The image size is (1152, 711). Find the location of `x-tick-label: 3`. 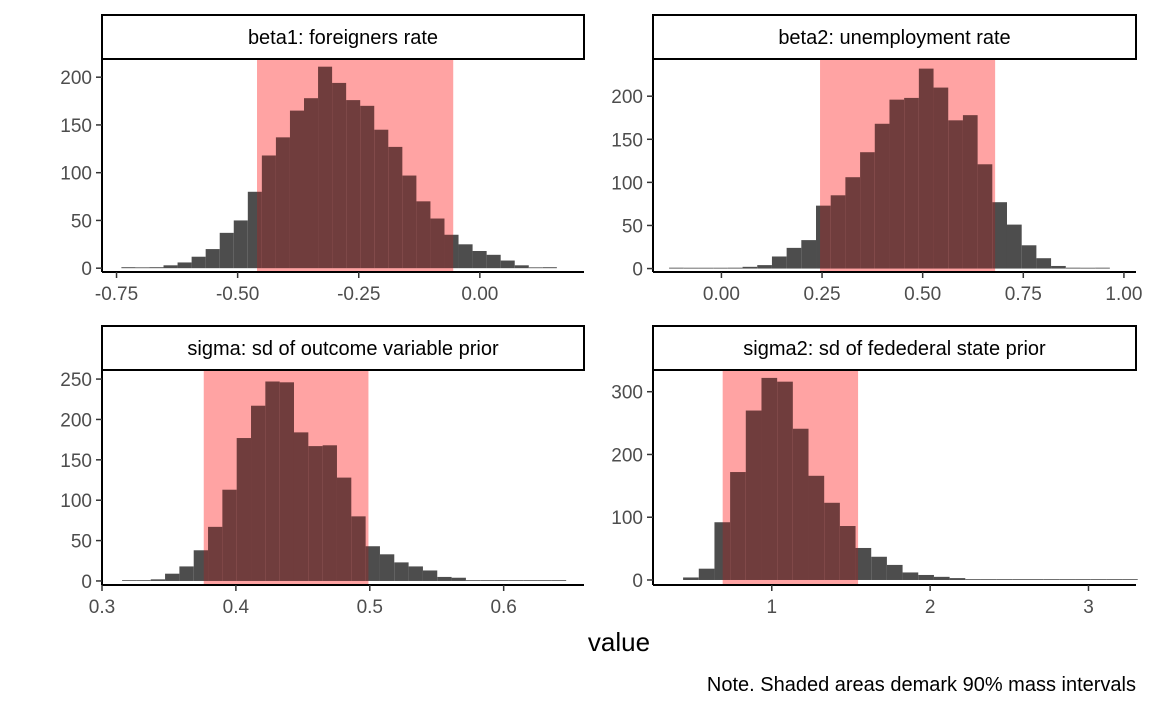

x-tick-label: 3 is located at coordinates (1088, 607).